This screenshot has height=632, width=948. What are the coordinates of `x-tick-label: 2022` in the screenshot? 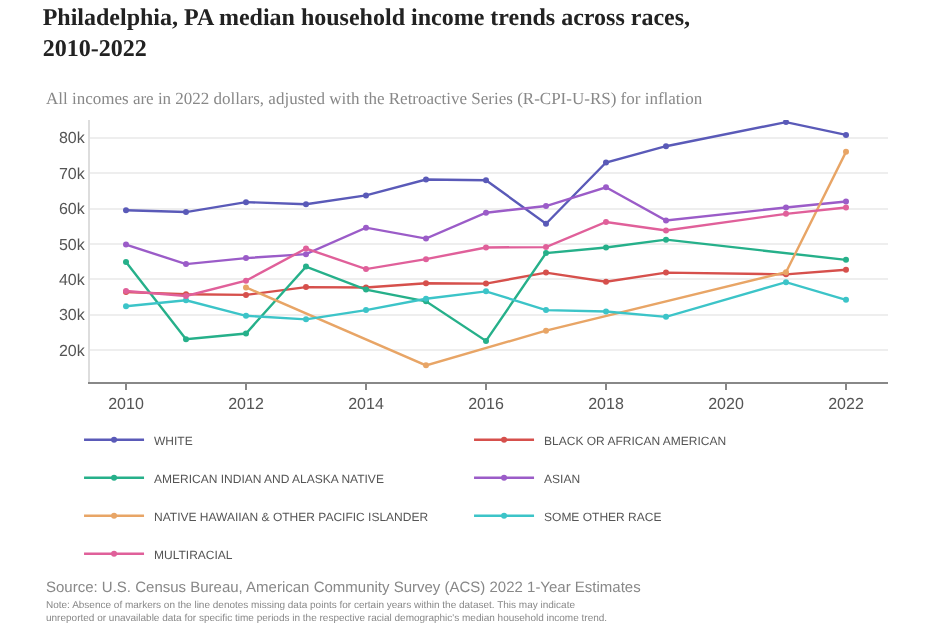 It's located at (846, 404).